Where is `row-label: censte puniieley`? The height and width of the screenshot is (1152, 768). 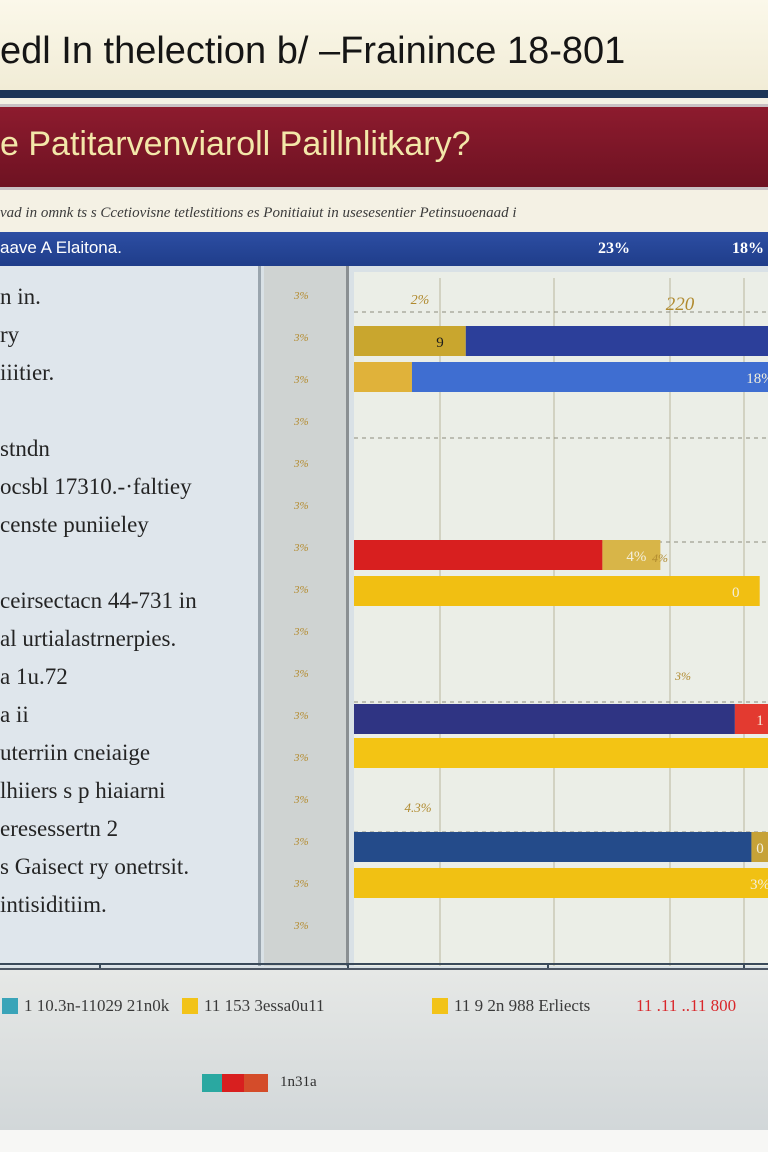 row-label: censte puniieley is located at coordinates (74, 524).